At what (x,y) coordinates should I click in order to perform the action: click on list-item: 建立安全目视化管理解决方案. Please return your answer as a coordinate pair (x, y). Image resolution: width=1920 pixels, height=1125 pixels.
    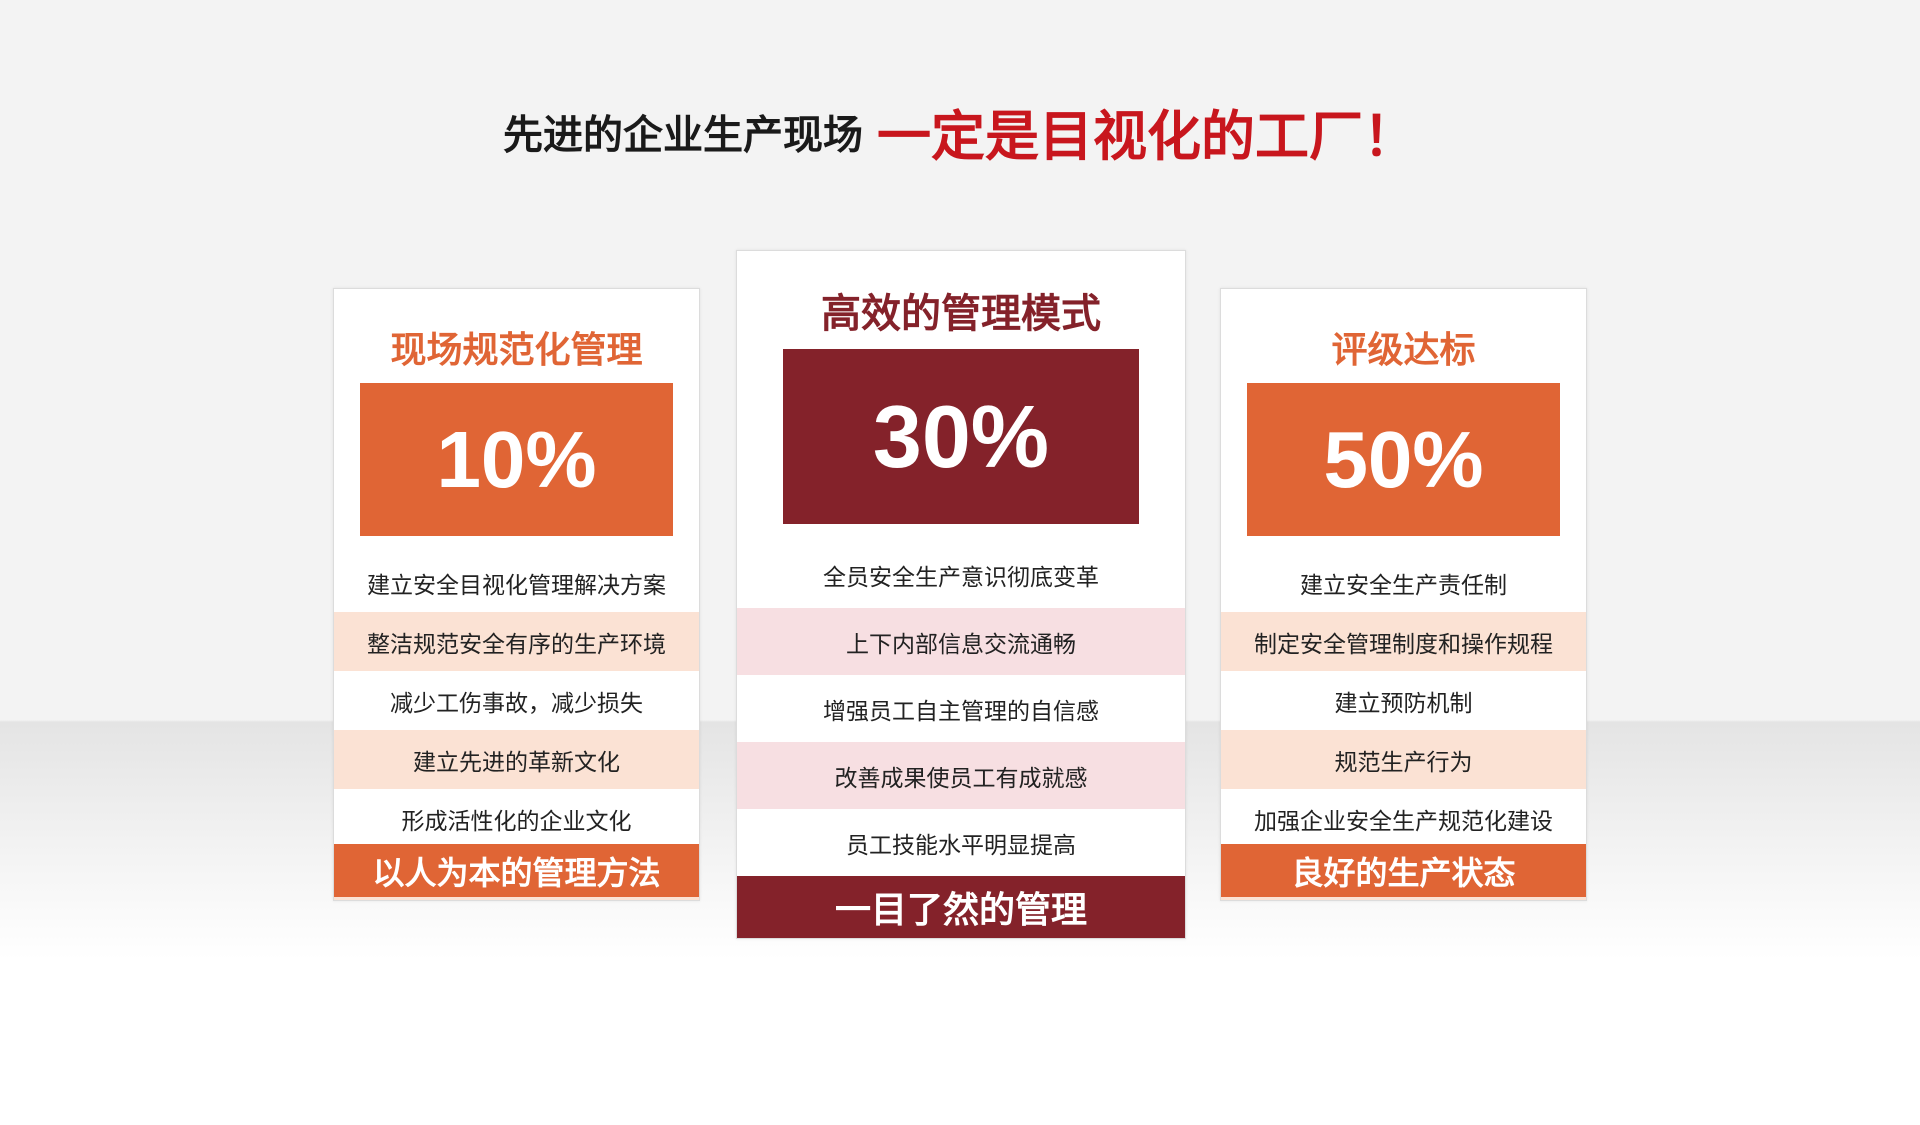
    Looking at the image, I should click on (516, 585).